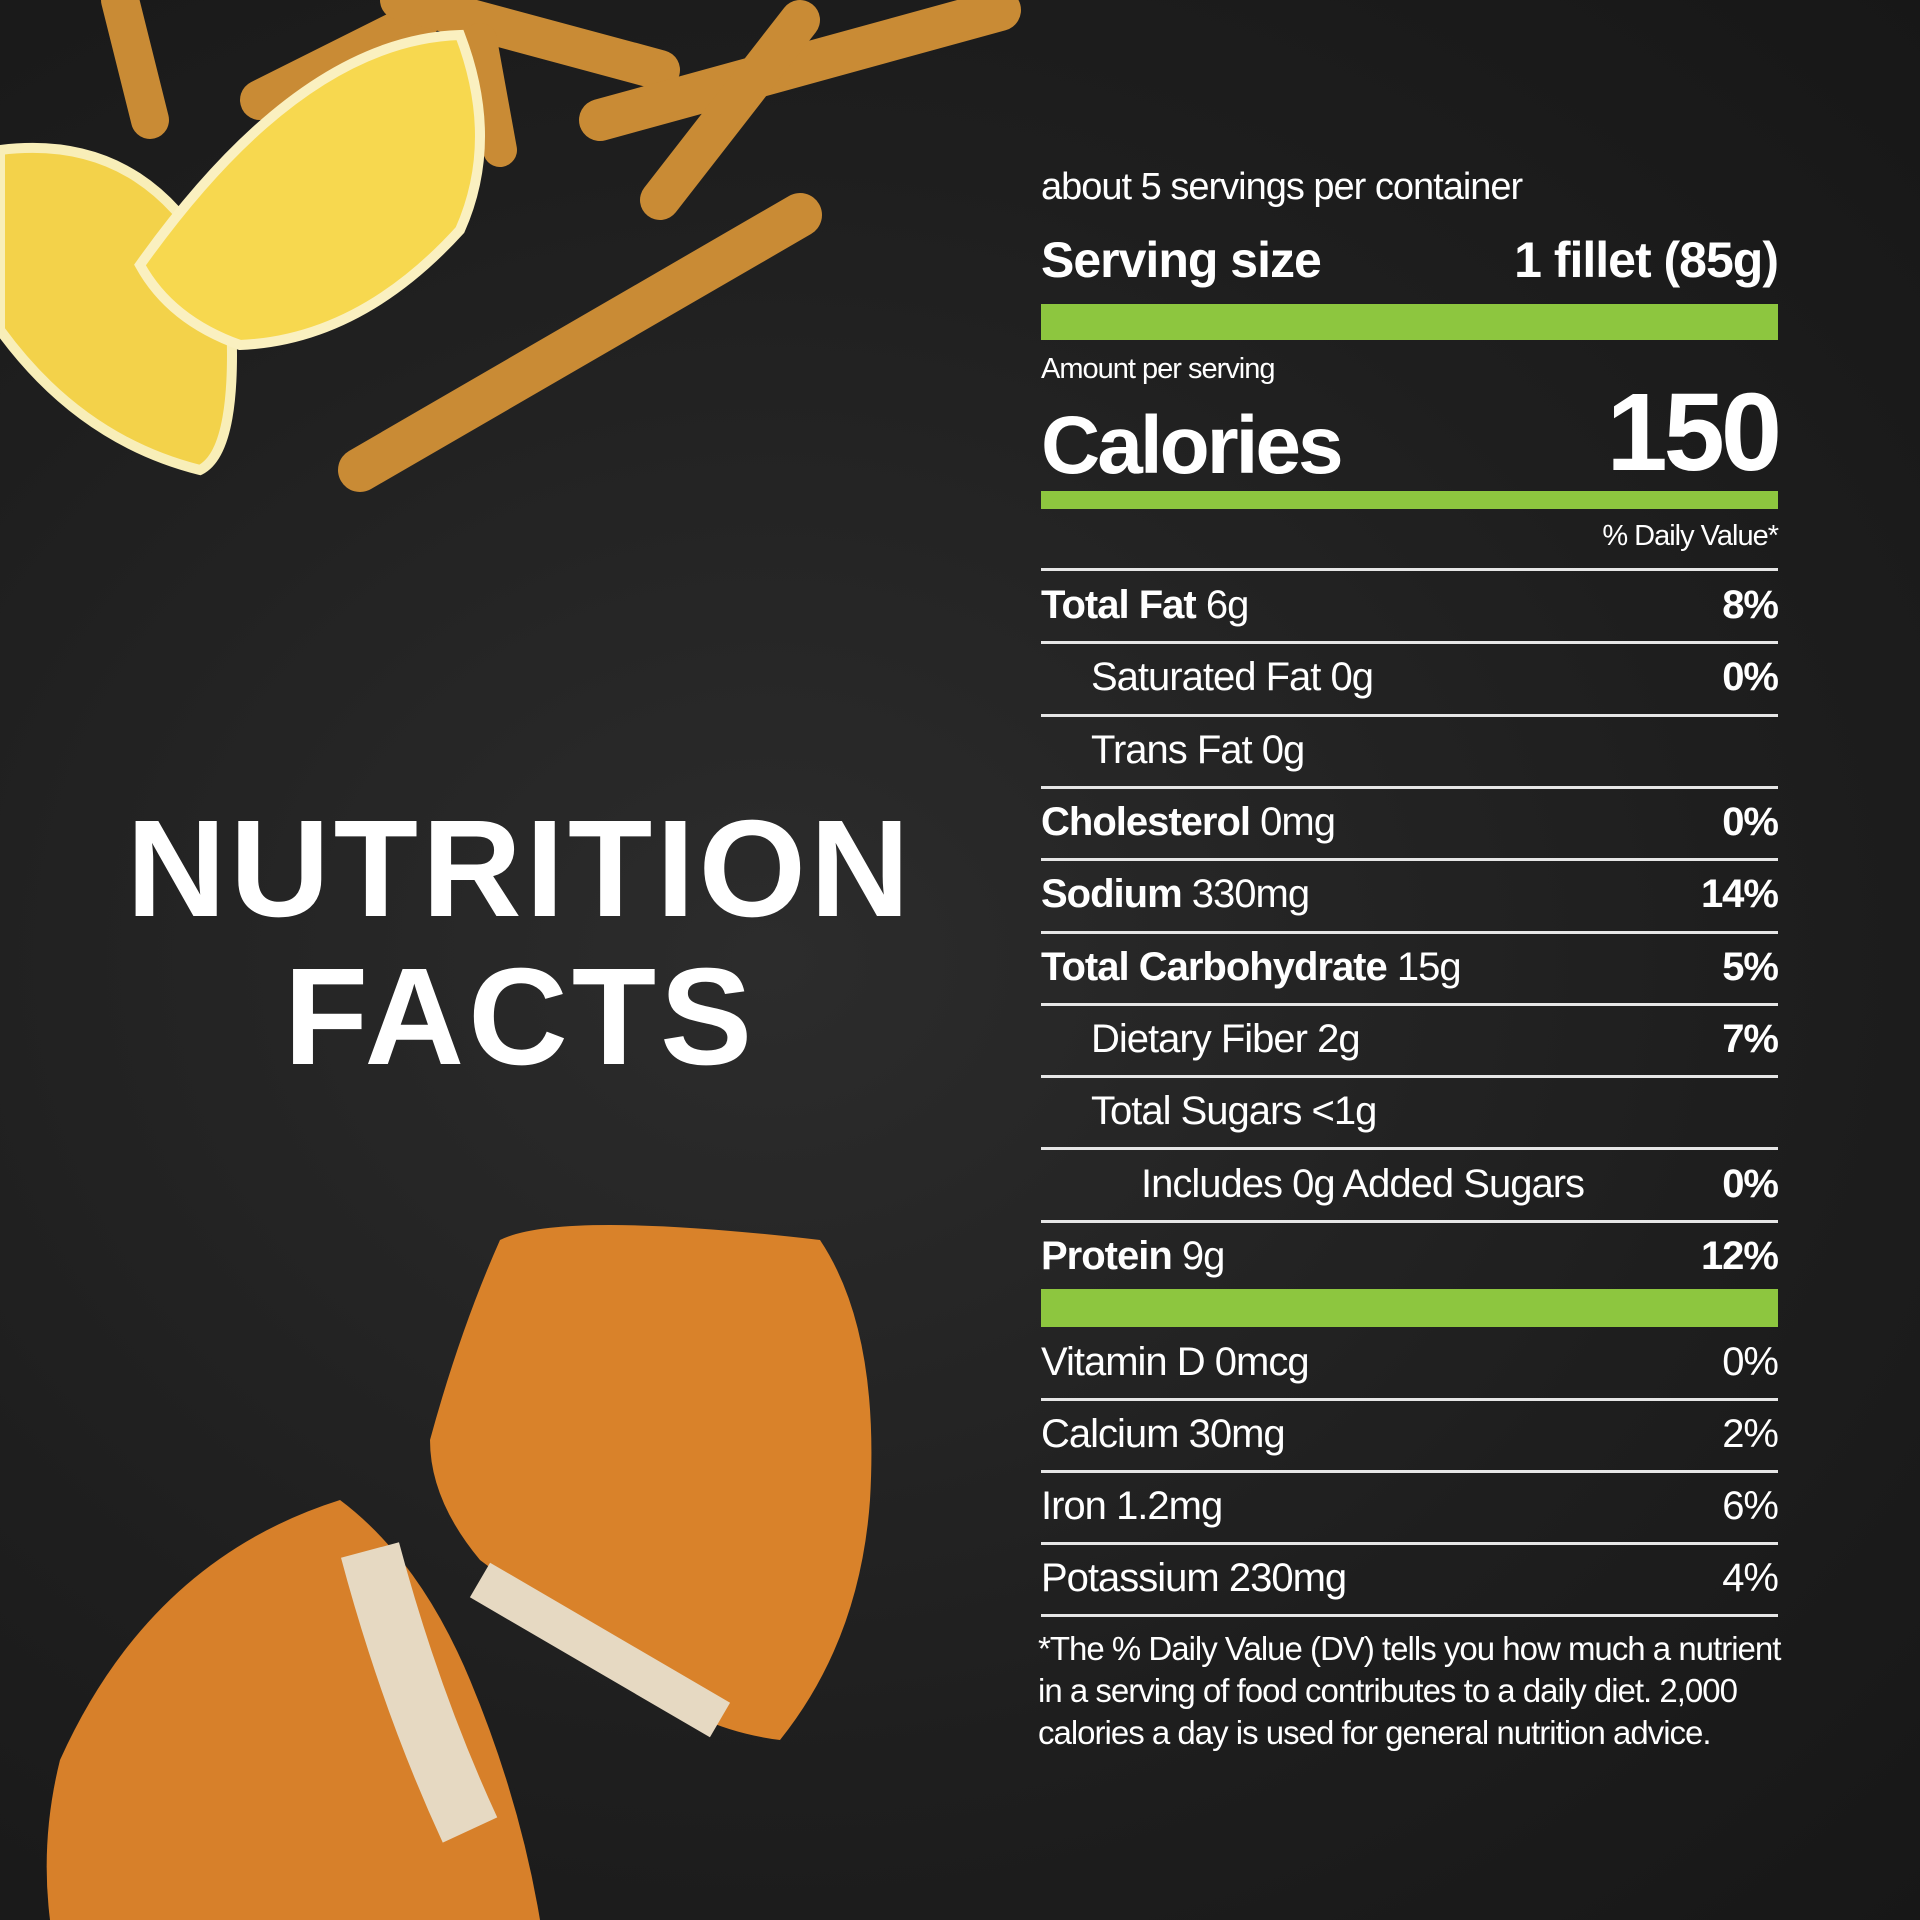  I want to click on daily-value: 8%, so click(1750, 605).